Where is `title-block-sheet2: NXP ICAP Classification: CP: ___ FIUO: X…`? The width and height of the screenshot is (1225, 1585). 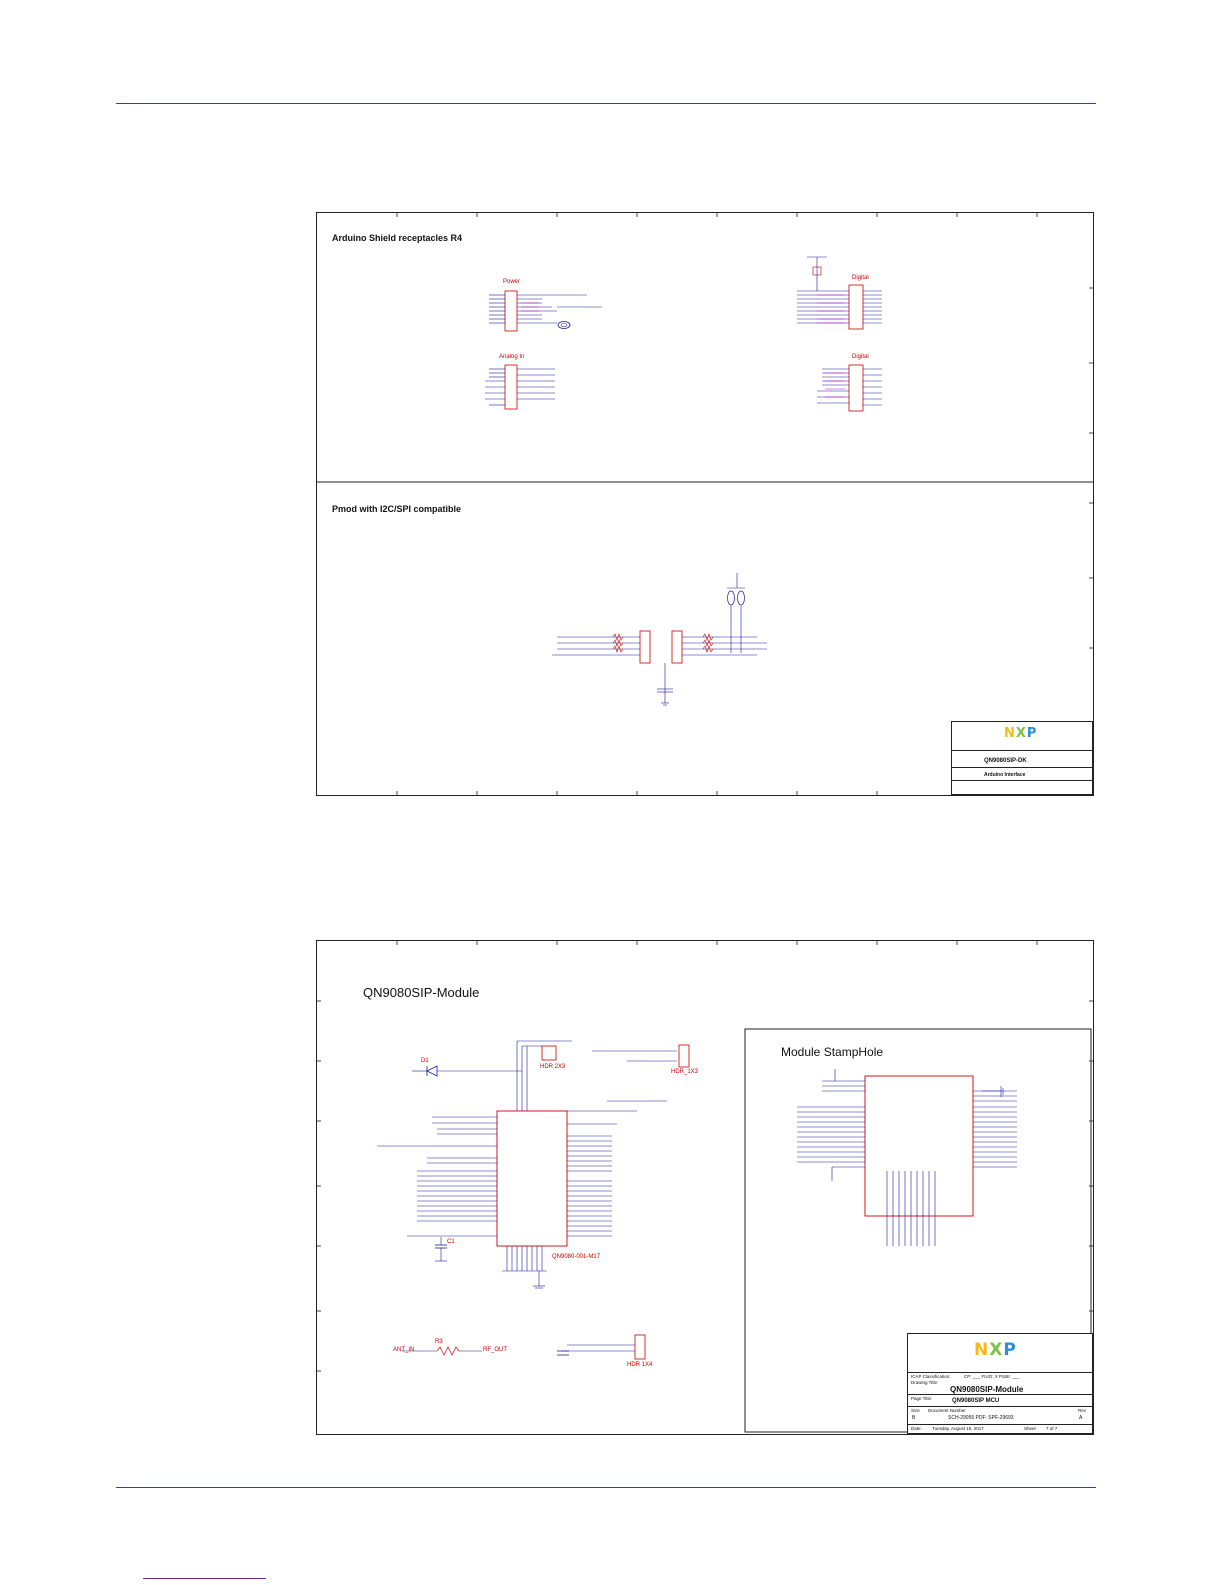 title-block-sheet2: NXP ICAP Classification: CP: ___ FIUO: X… is located at coordinates (1000, 1383).